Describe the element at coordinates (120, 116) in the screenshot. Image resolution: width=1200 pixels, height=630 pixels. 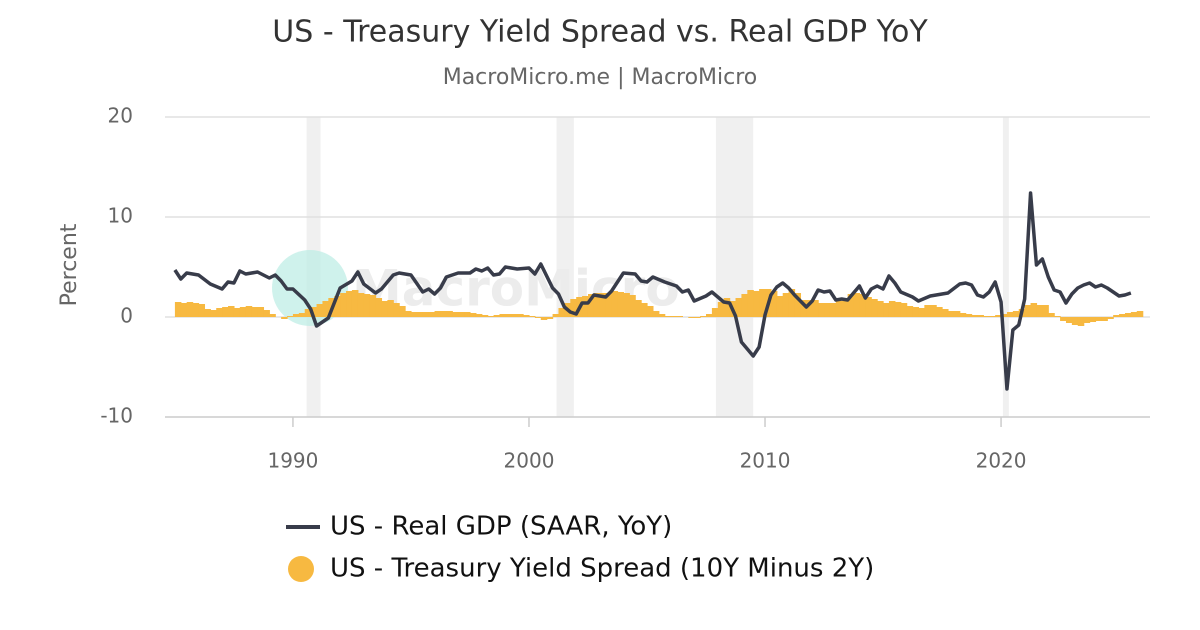
I see `y-tick-label: 20` at that location.